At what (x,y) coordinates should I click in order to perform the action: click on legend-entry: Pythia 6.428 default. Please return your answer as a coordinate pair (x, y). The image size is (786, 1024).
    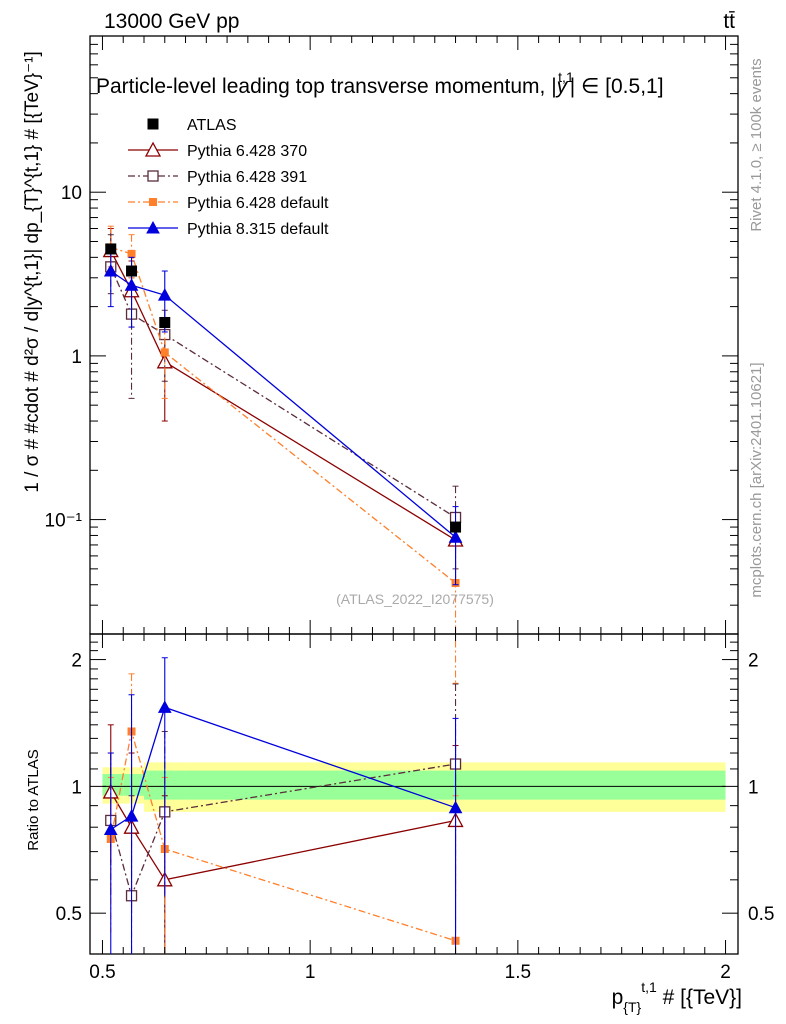
    Looking at the image, I should click on (228, 203).